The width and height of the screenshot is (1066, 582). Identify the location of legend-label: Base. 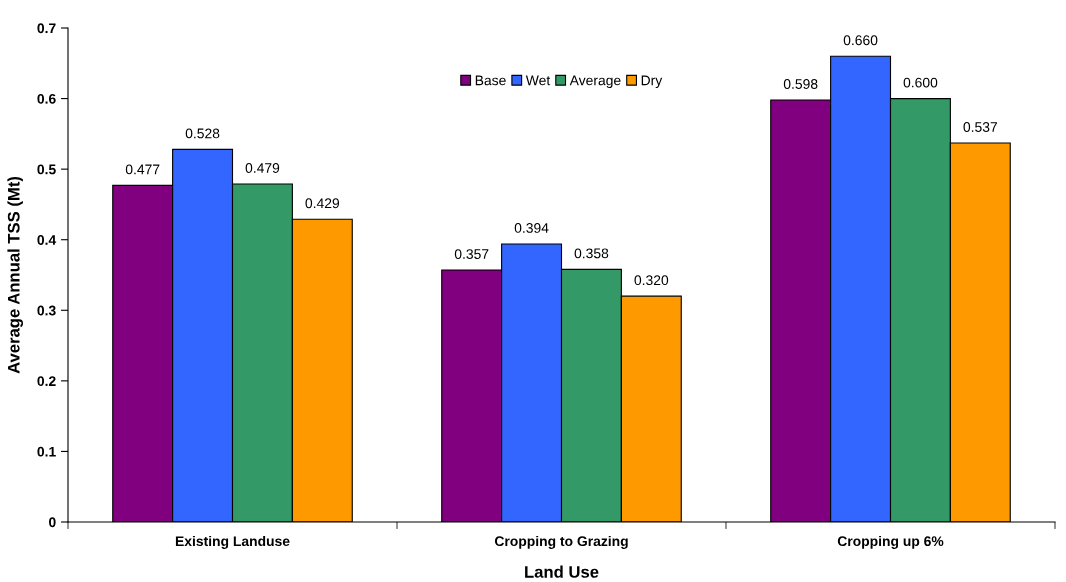
(490, 80).